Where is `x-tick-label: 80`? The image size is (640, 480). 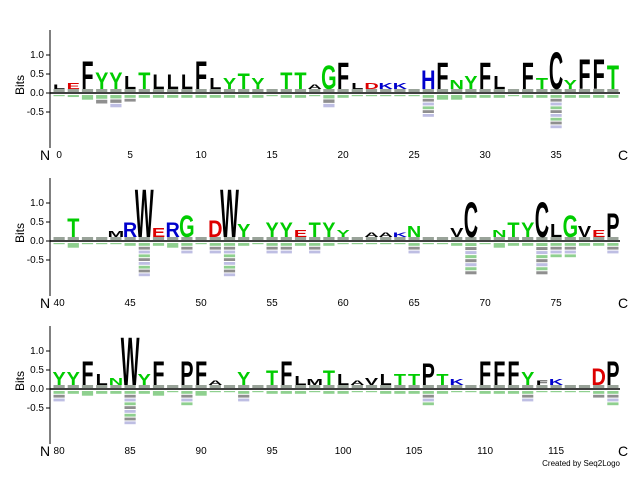 x-tick-label: 80 is located at coordinates (60, 451).